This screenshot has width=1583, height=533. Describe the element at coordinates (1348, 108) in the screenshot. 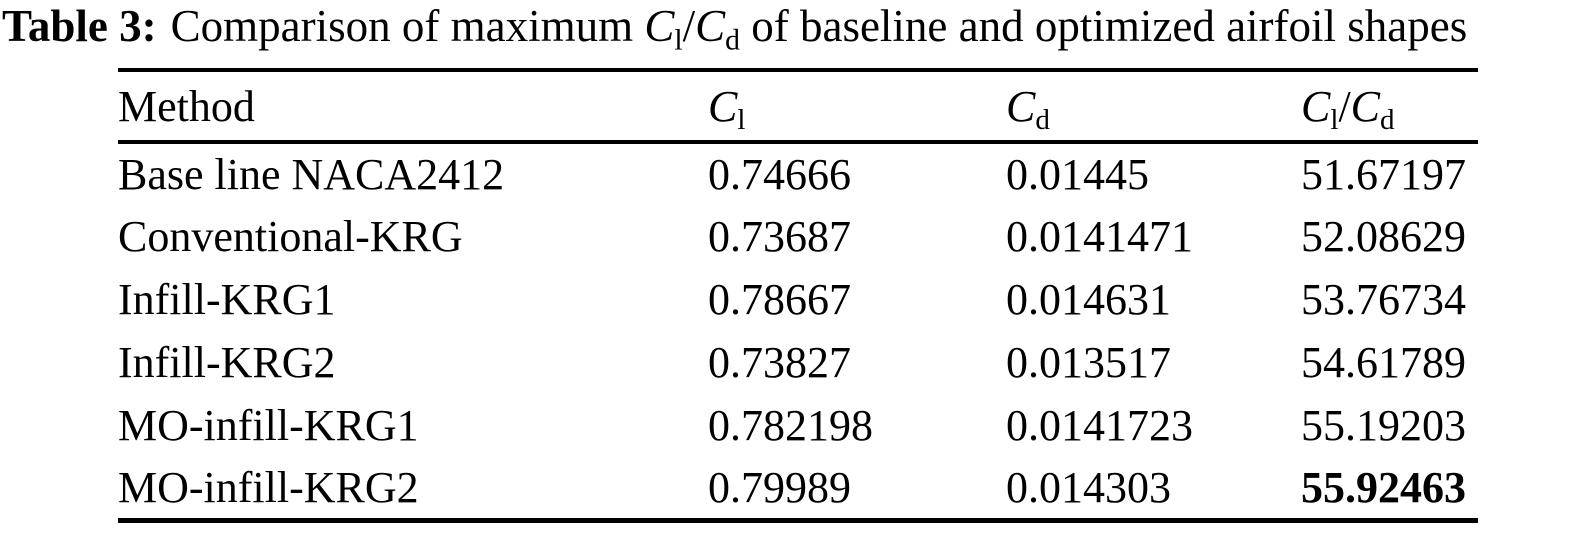

I see `header-cl-cd-ratio: Cl/Cd` at that location.